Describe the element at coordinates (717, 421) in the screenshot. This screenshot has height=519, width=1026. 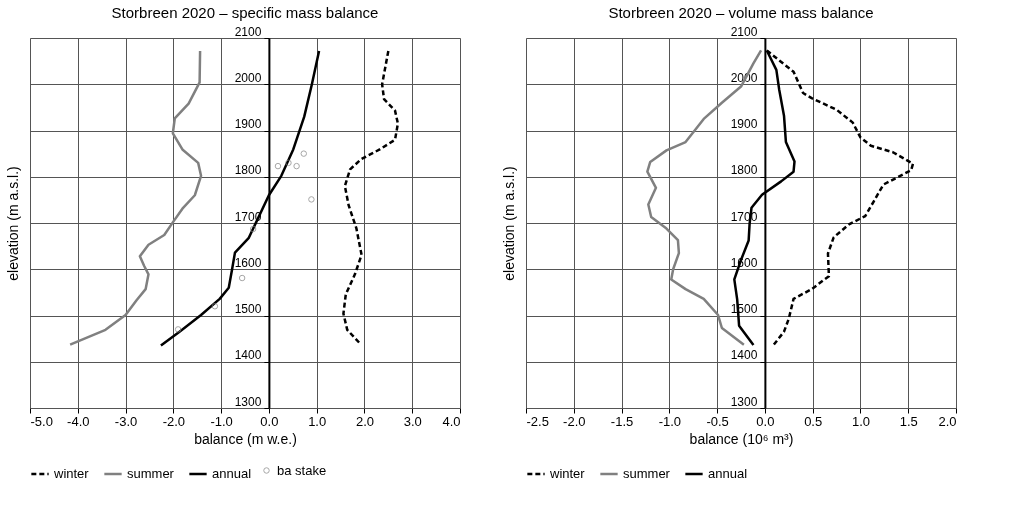
I see `x-tick-label: -0.5` at that location.